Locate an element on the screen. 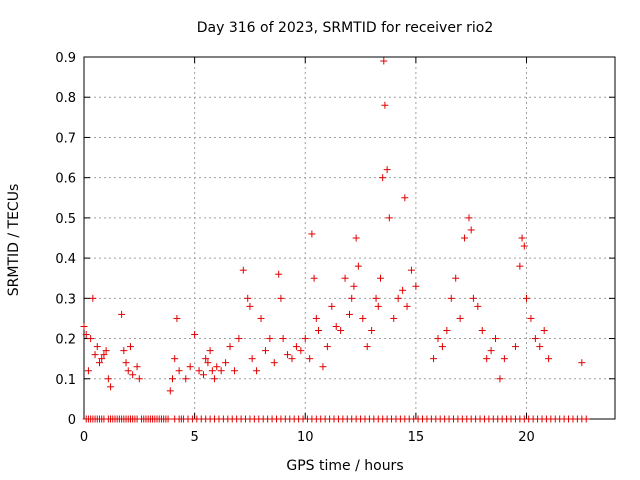 The height and width of the screenshot is (480, 640). y-tick-label: 0.3 is located at coordinates (65, 299).